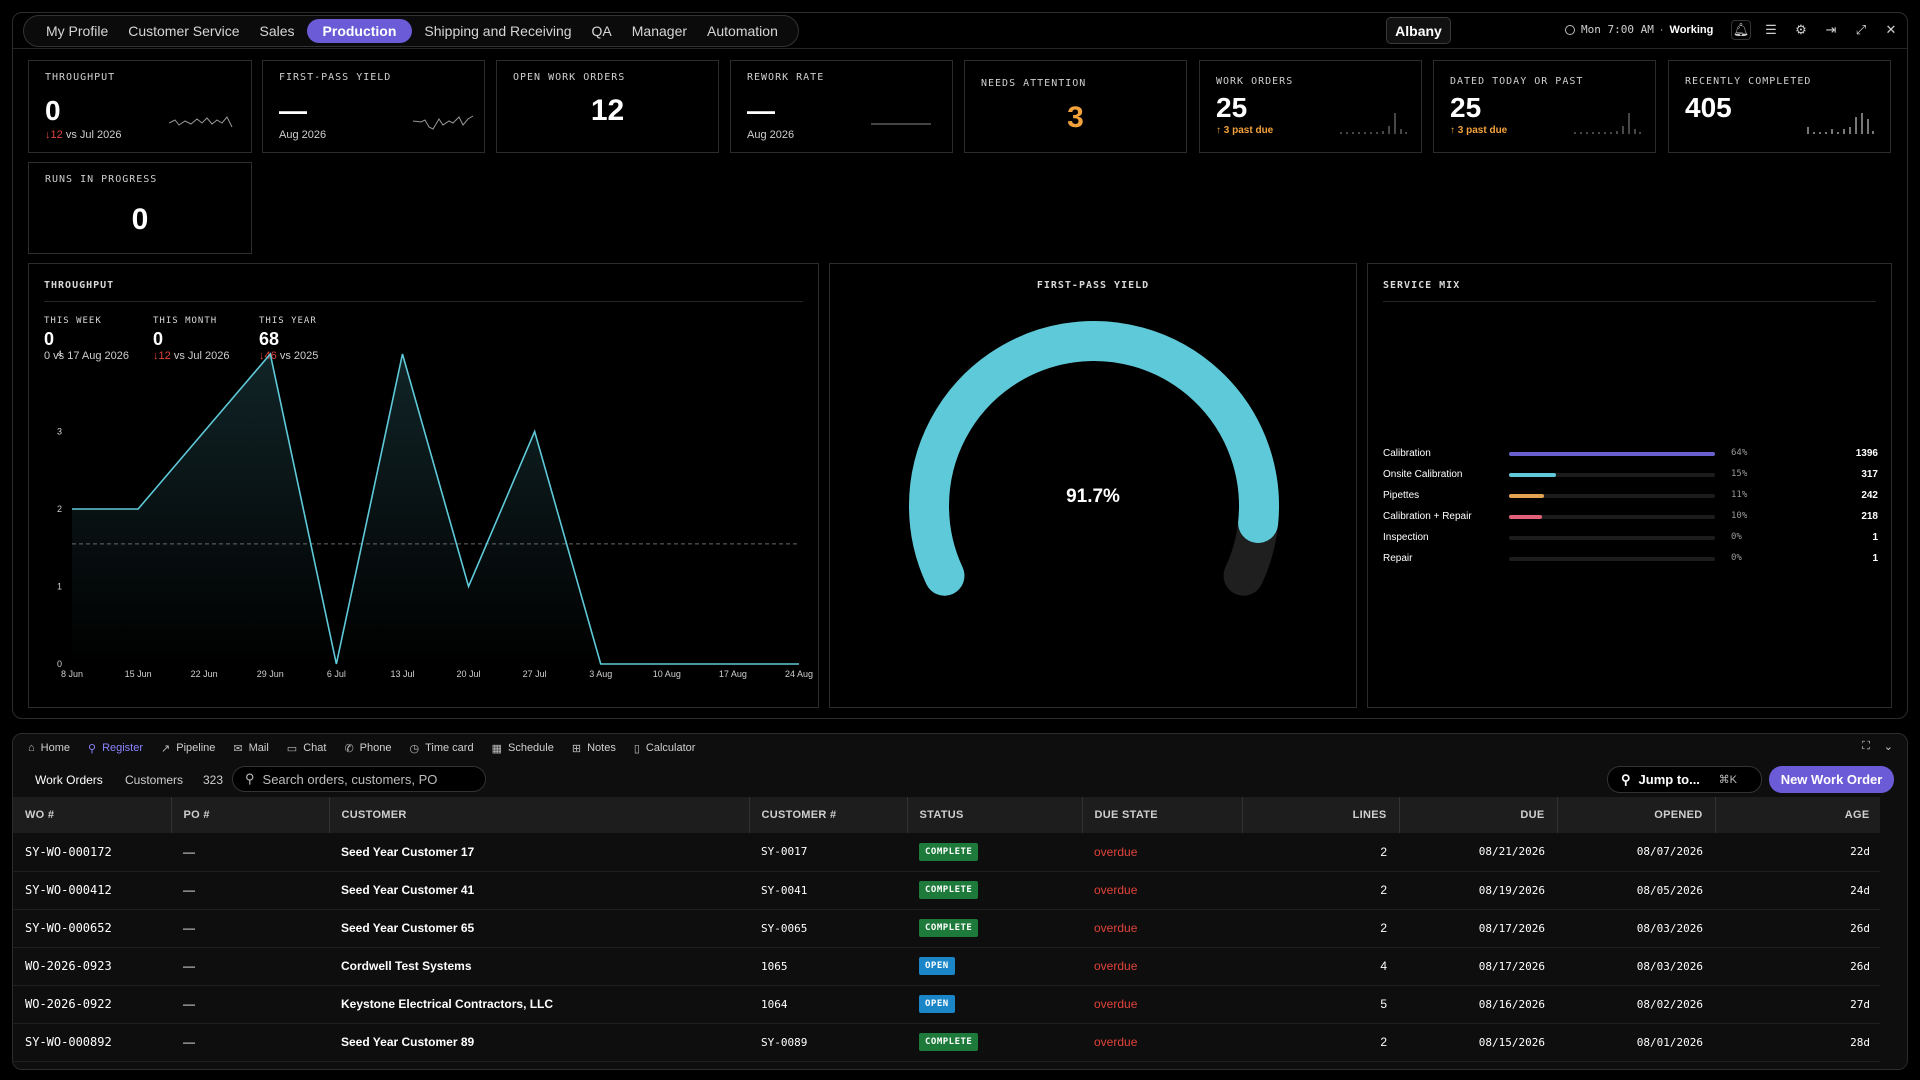 The height and width of the screenshot is (1080, 1920). Describe the element at coordinates (1636, 966) in the screenshot. I see `opened-date: 08/03/2026` at that location.